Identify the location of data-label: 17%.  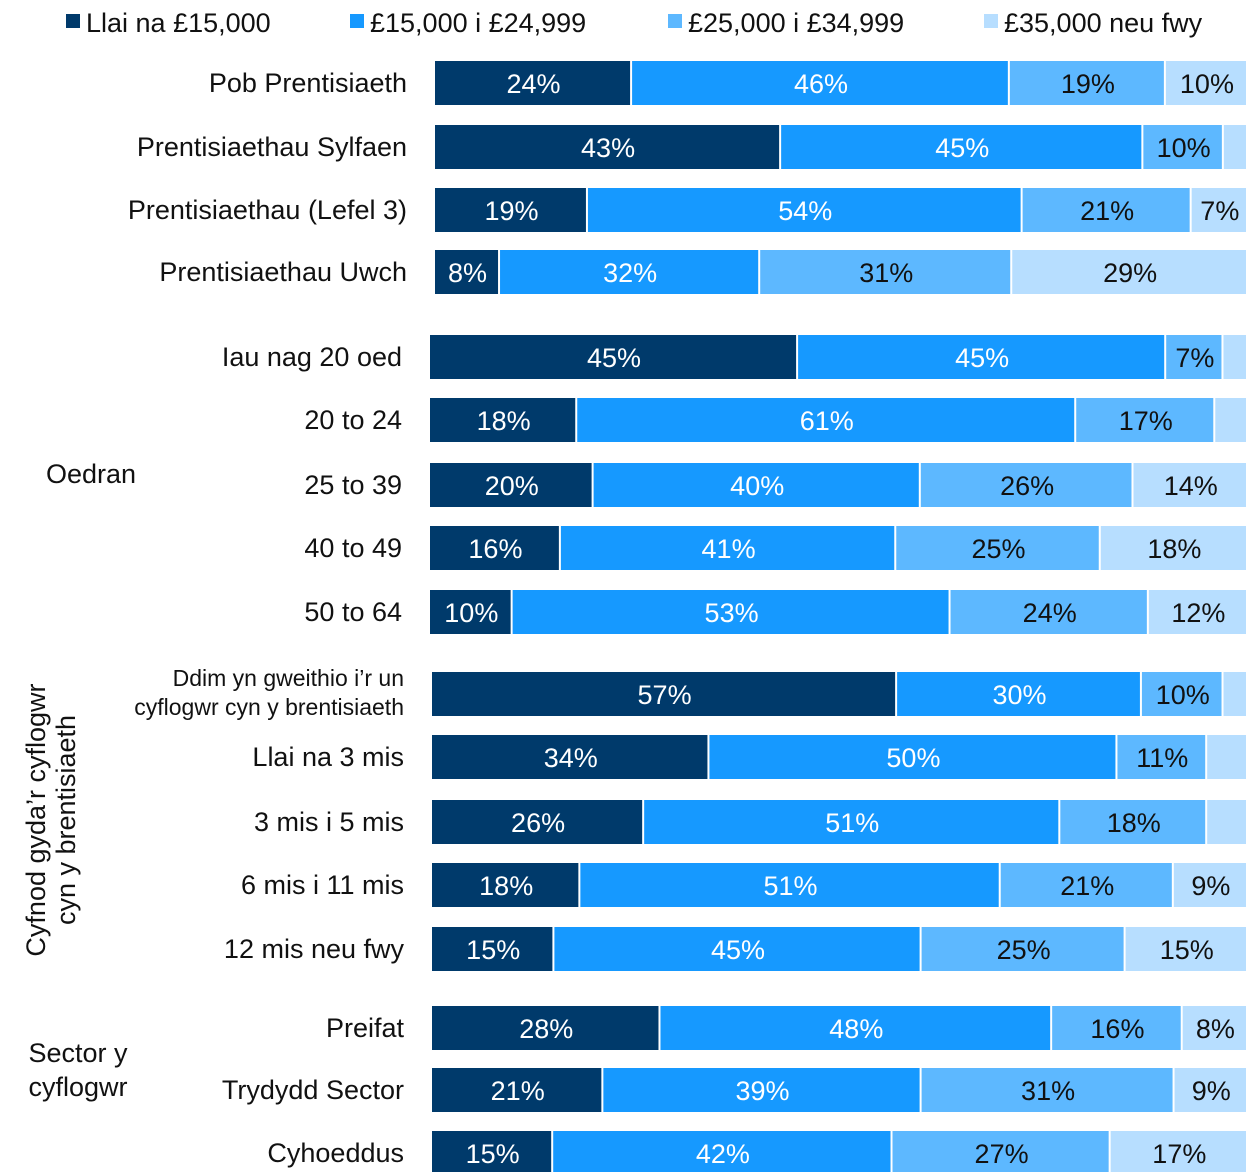
(1179, 1154).